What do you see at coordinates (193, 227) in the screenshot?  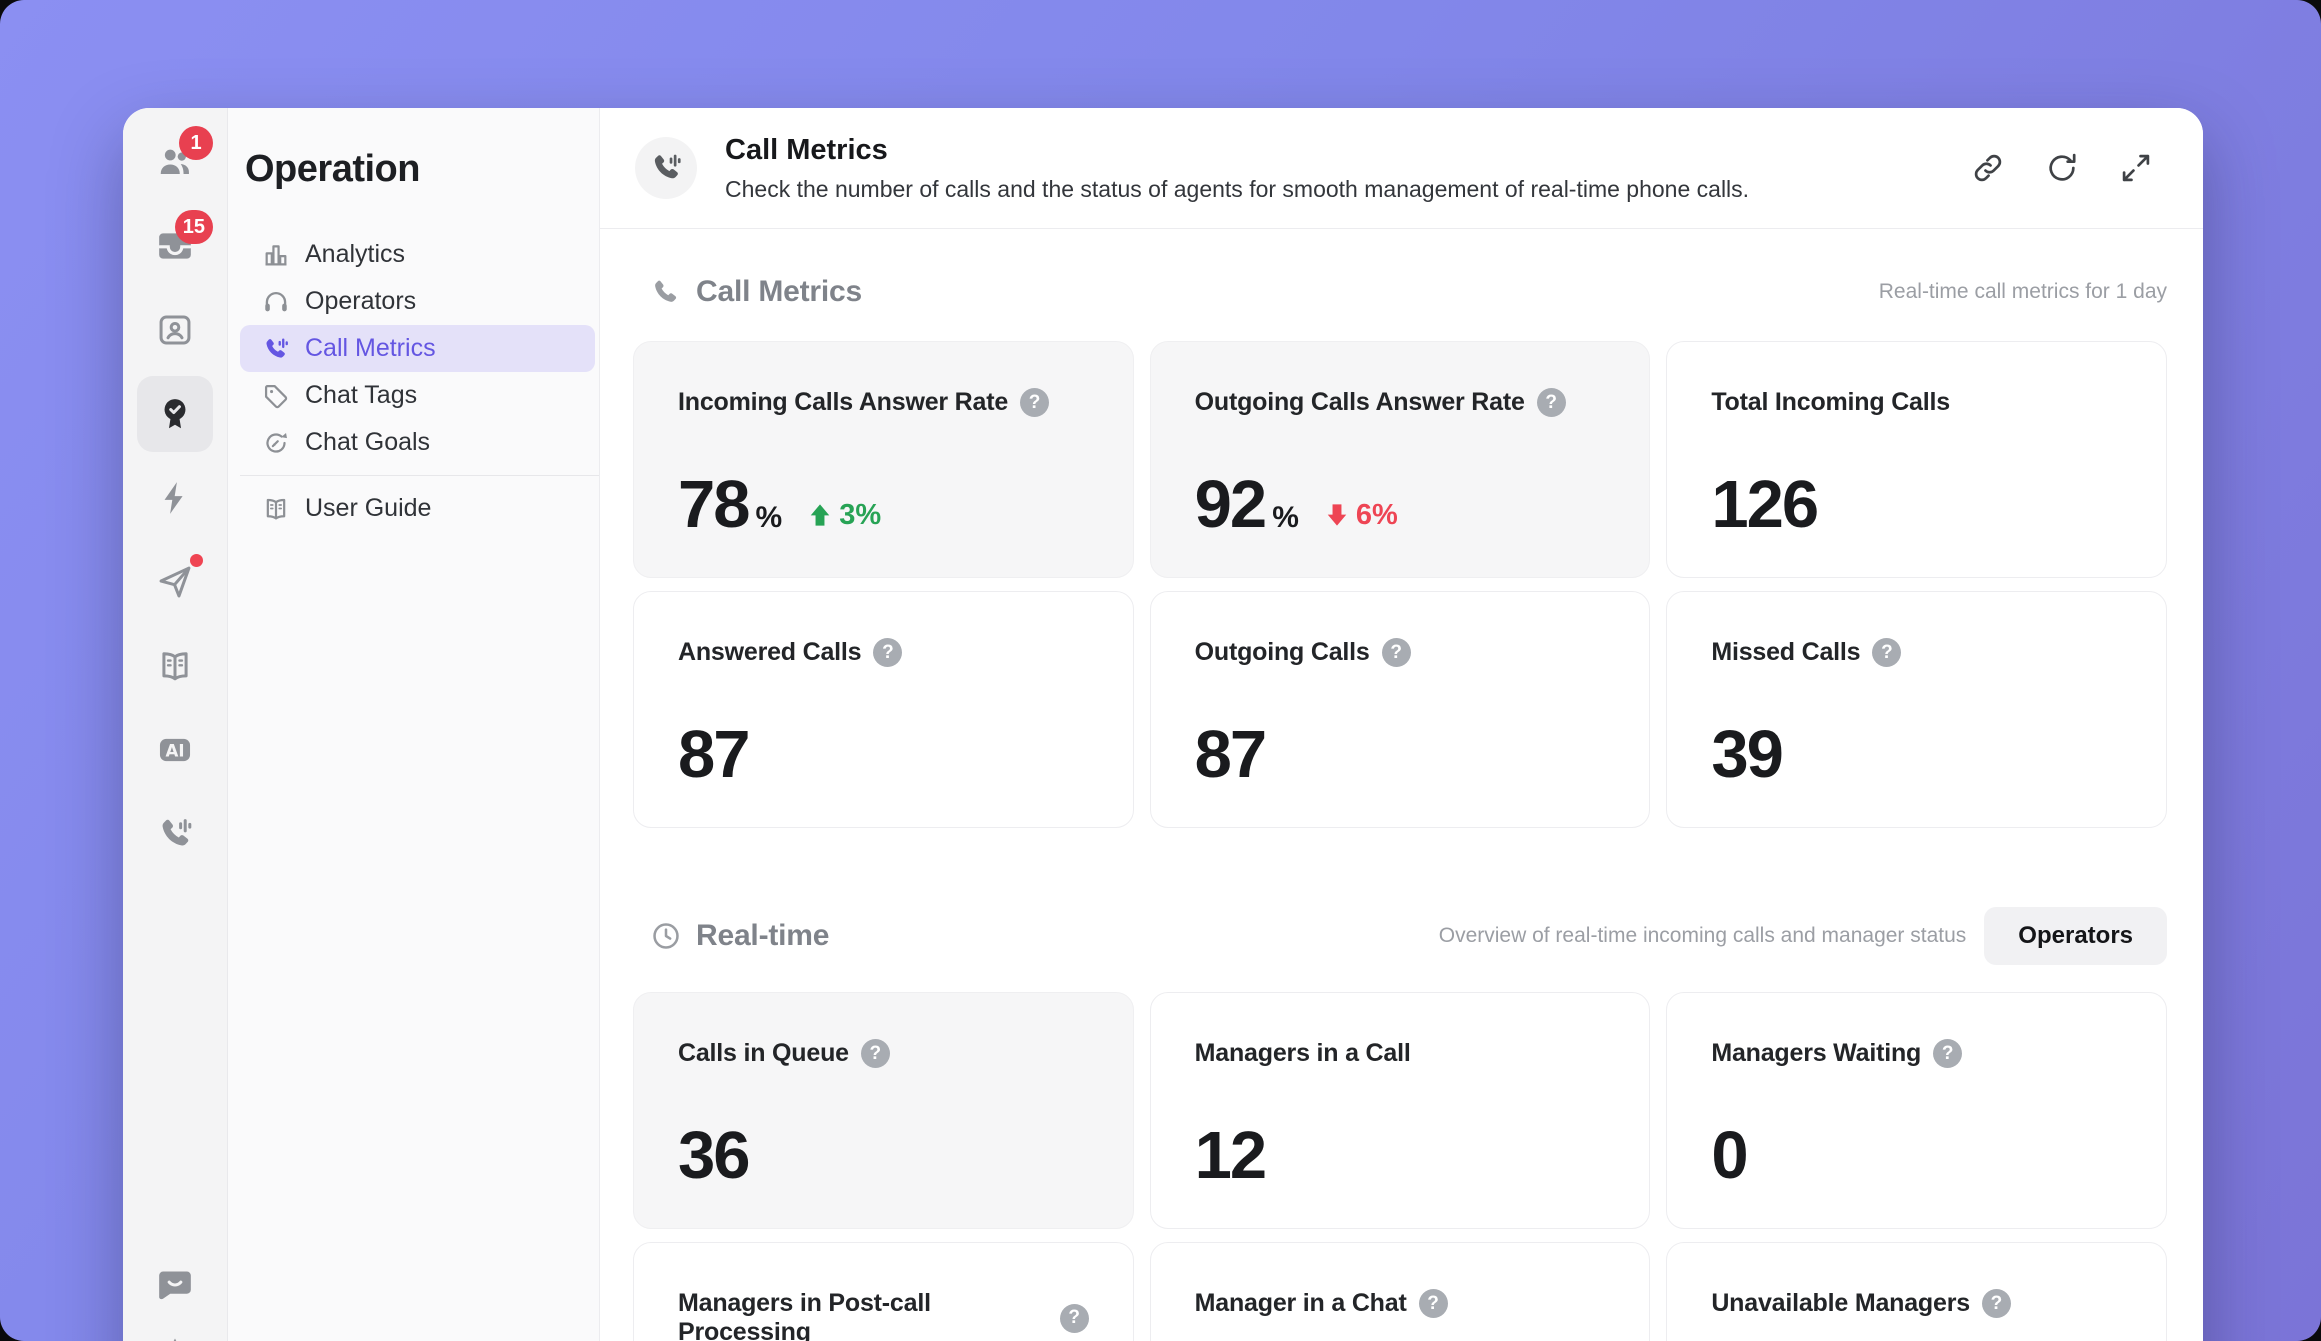 I see `notification-badge: 15` at bounding box center [193, 227].